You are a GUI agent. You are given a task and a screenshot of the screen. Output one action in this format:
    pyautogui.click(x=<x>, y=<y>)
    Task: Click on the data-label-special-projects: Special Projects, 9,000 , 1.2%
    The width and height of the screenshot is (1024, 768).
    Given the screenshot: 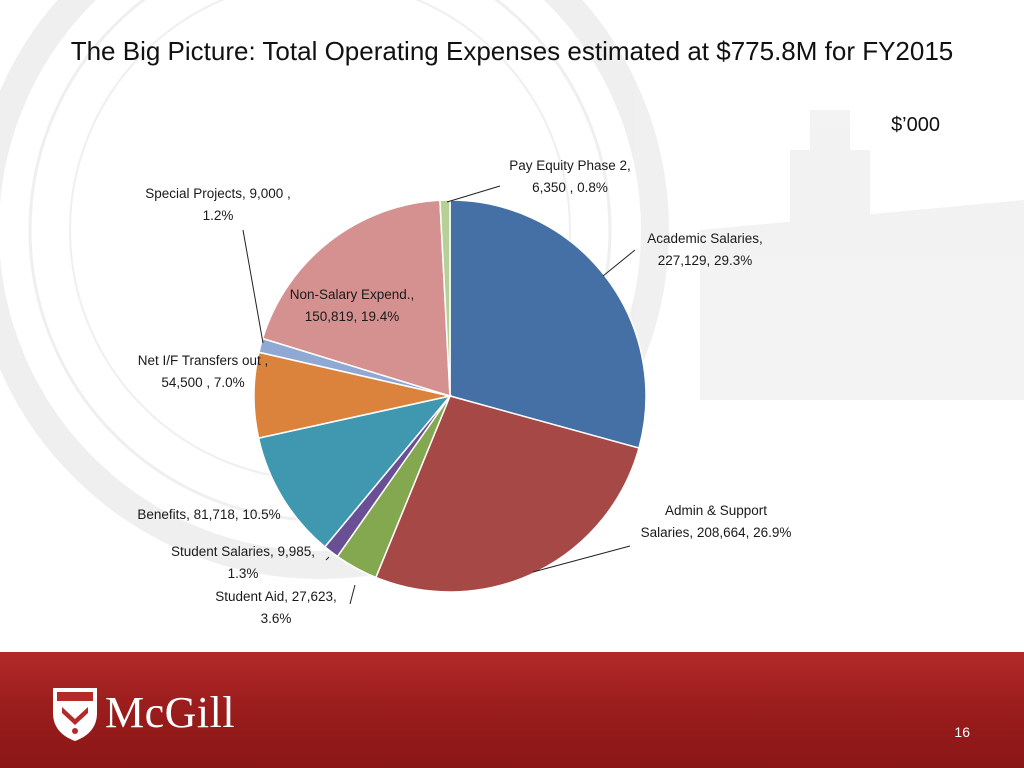 What is the action you would take?
    pyautogui.click(x=218, y=204)
    